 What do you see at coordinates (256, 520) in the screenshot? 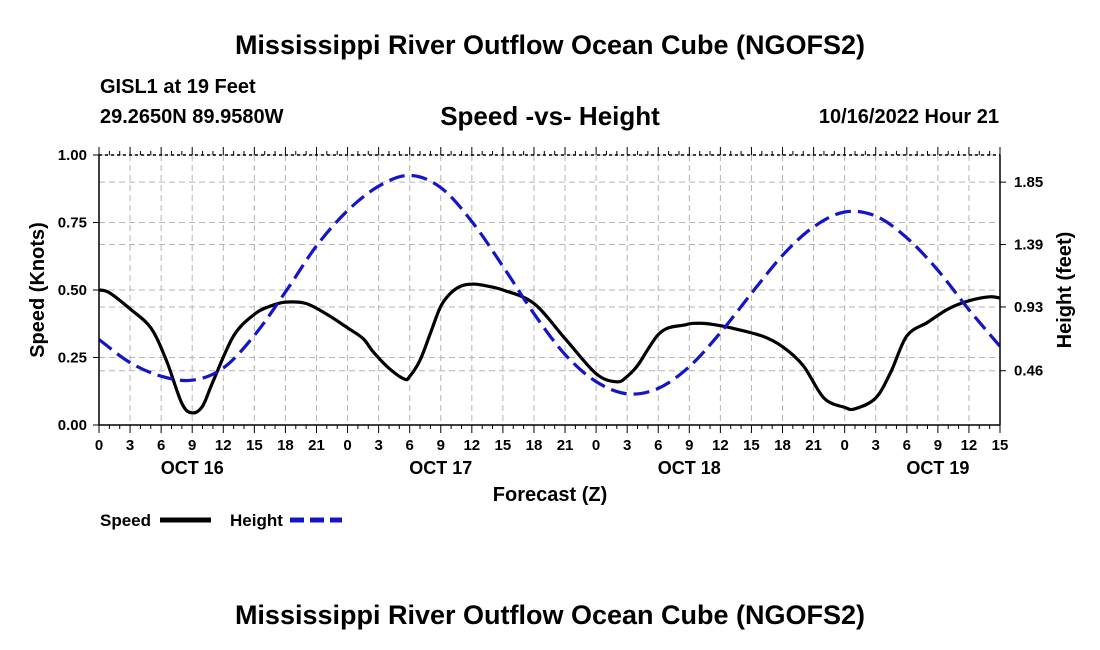
I see `legend-height-label: Height` at bounding box center [256, 520].